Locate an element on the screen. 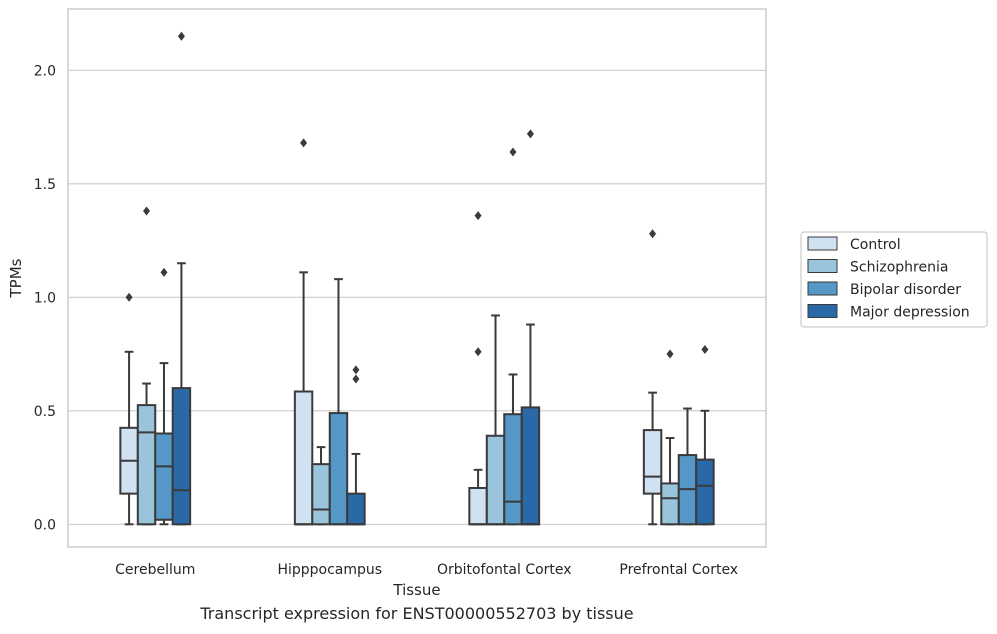 The height and width of the screenshot is (634, 997). box-orbitofontal-cortex-bipolar-disorder is located at coordinates (513, 336).